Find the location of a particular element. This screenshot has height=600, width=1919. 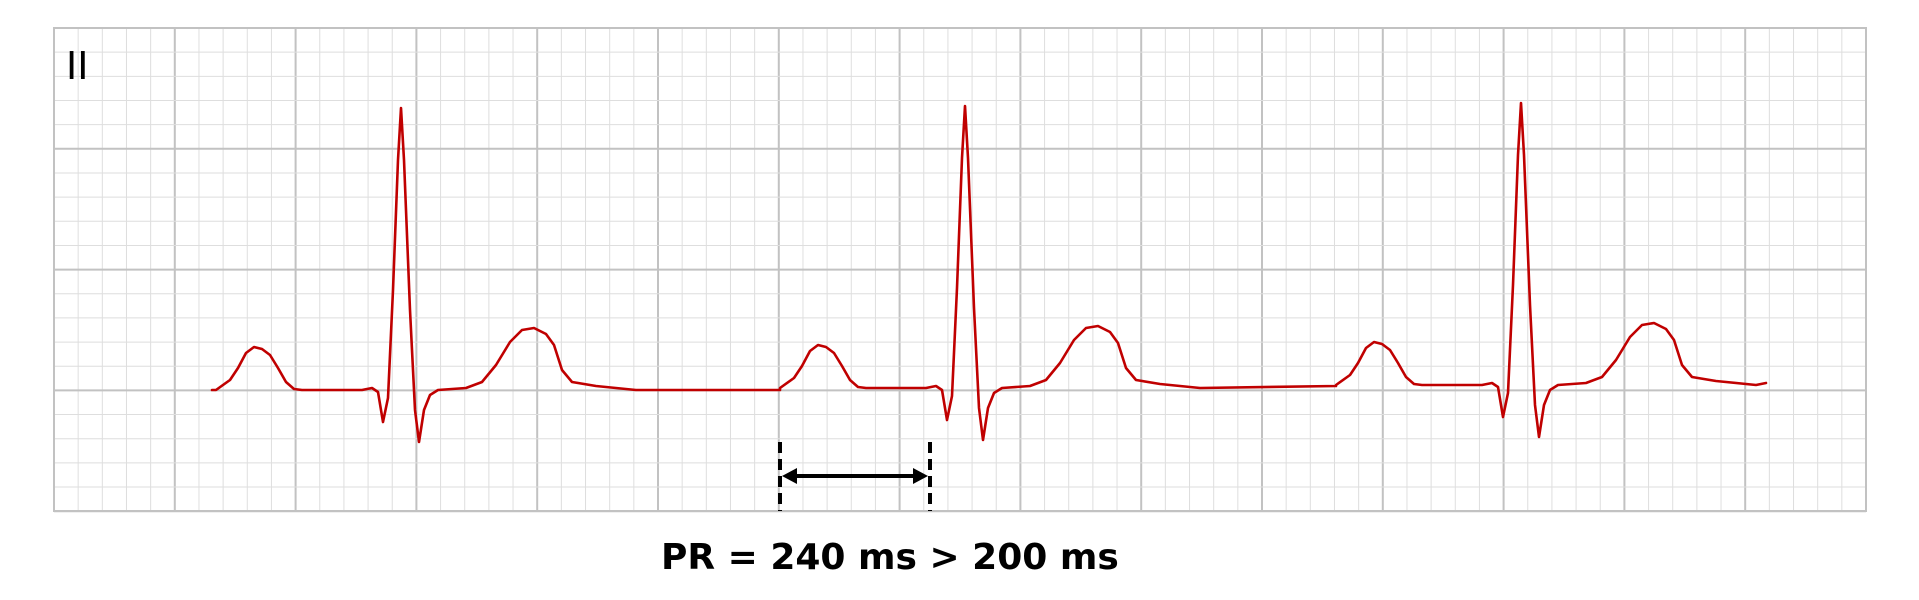

pr-measurement-label: PR = 240 ms > 200 ms is located at coordinates (890, 557).